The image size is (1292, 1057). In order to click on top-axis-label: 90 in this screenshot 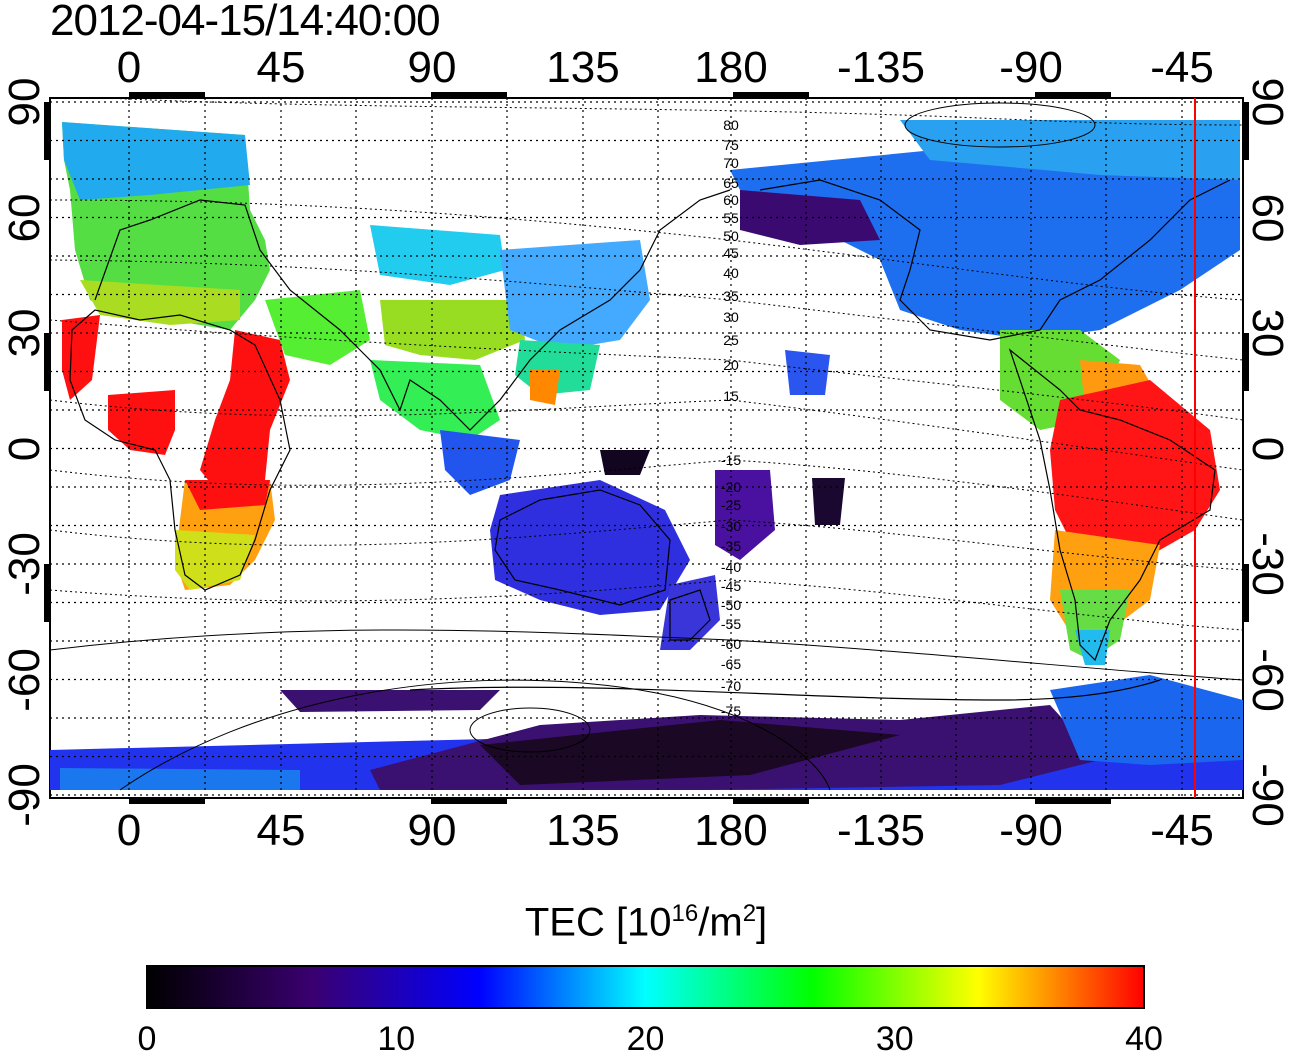, I will do `click(432, 67)`.